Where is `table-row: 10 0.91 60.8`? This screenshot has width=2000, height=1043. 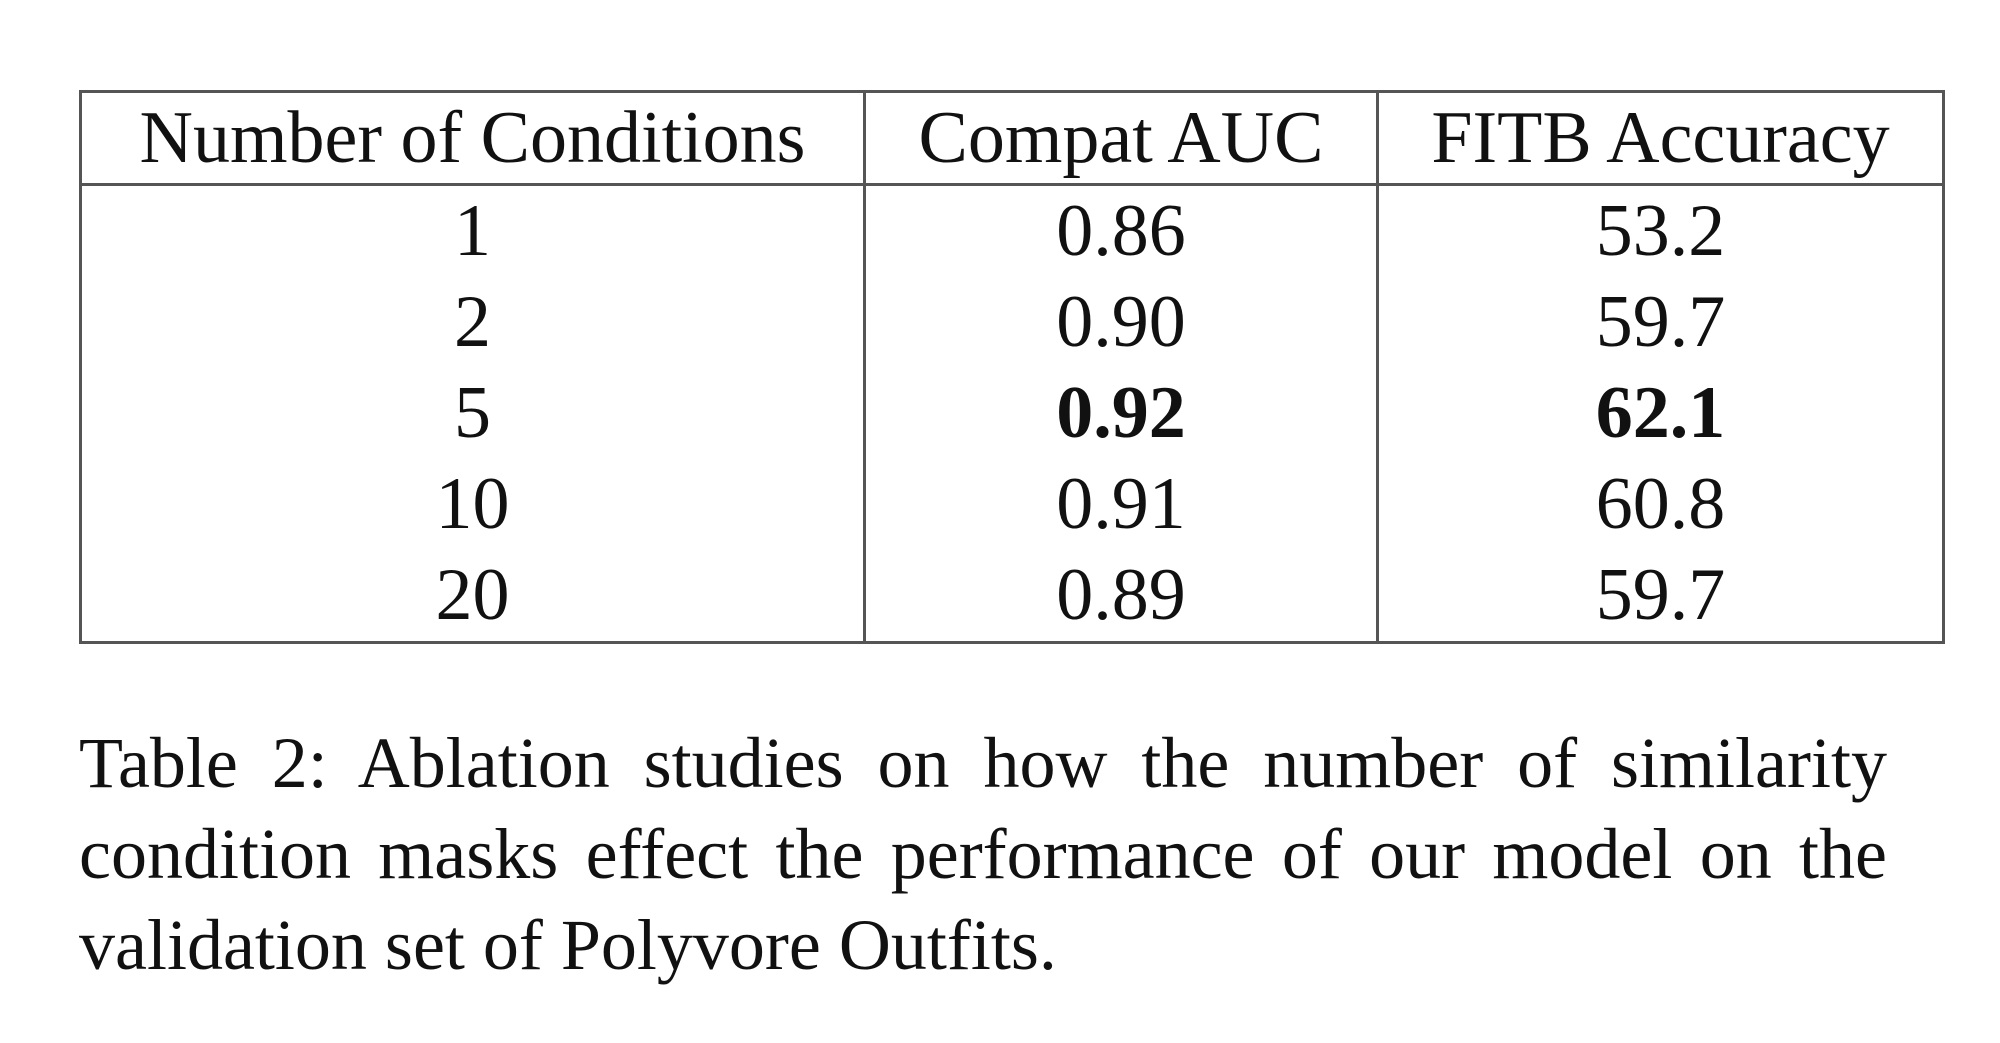
table-row: 10 0.91 60.8 is located at coordinates (1012, 504).